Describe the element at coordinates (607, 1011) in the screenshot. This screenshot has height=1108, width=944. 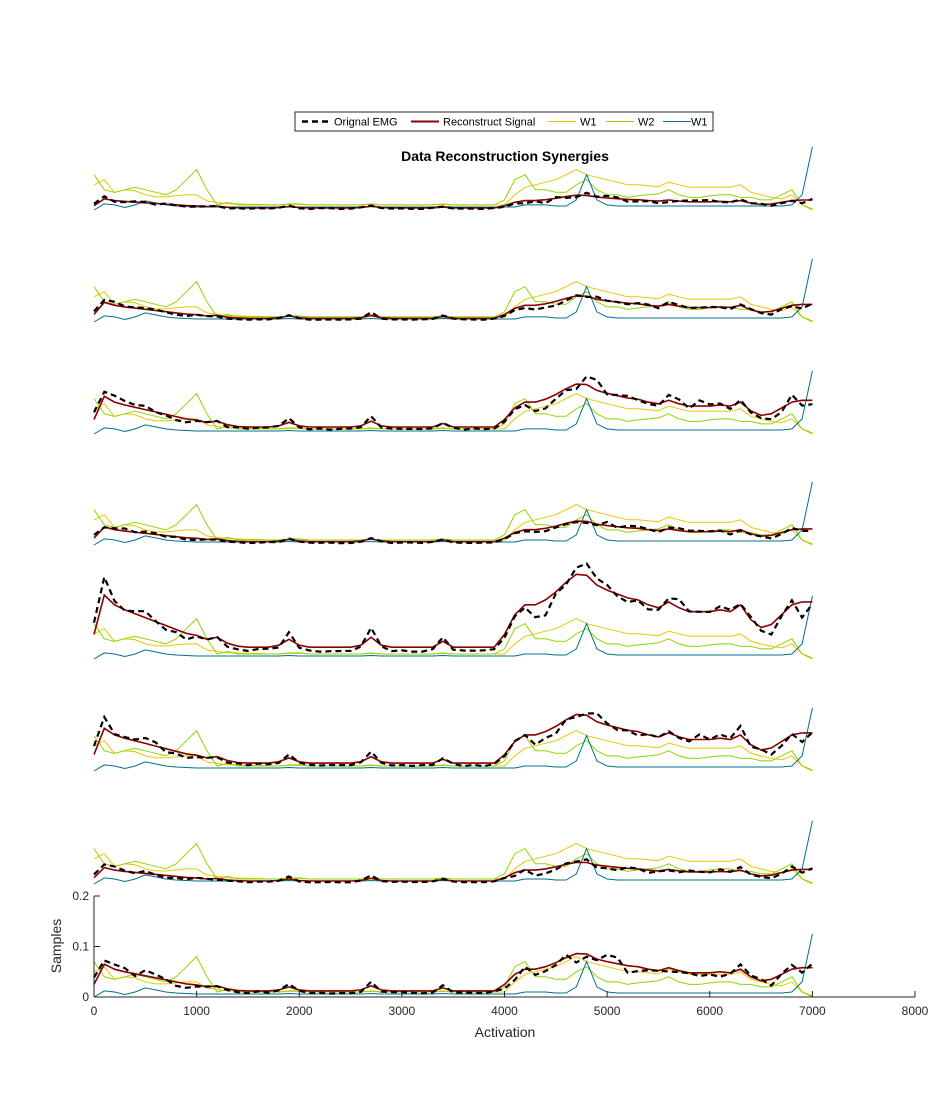
I see `x-tick-label: 5000` at that location.